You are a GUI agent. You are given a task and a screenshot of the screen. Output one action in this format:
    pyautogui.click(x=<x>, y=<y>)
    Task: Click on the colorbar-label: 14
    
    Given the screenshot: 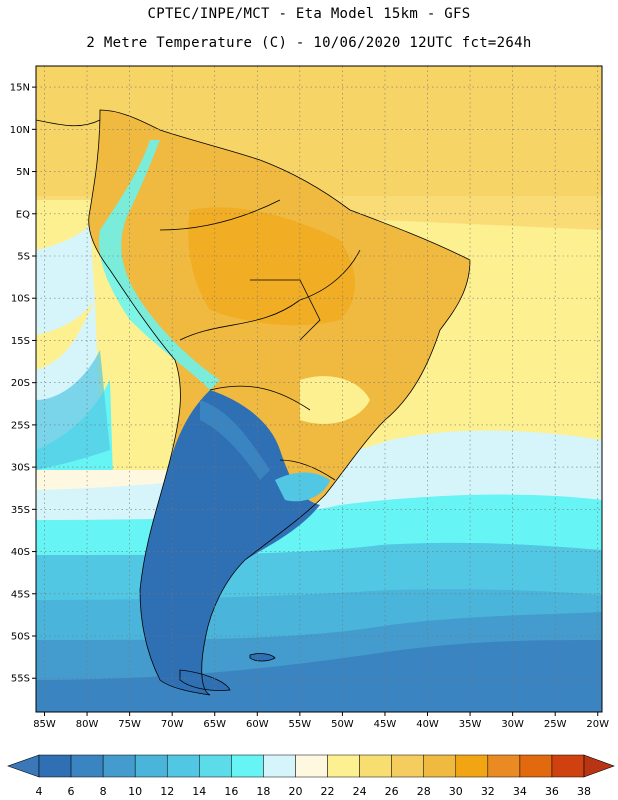 What is the action you would take?
    pyautogui.click(x=199, y=791)
    